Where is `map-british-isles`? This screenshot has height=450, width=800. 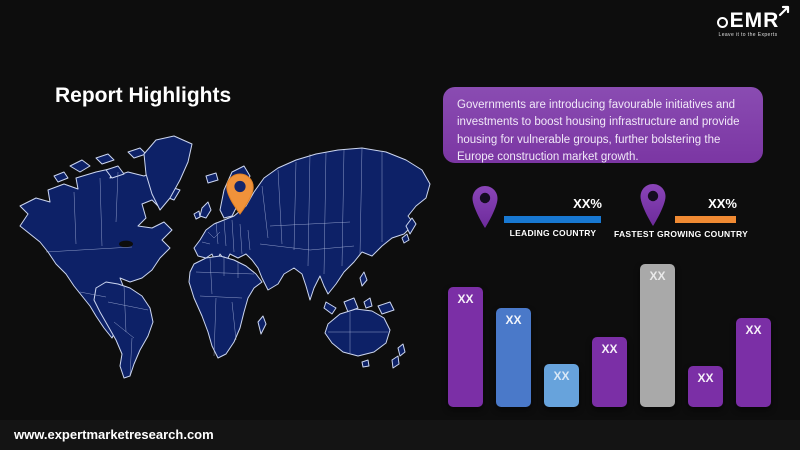
map-british-isles is located at coordinates (202, 210).